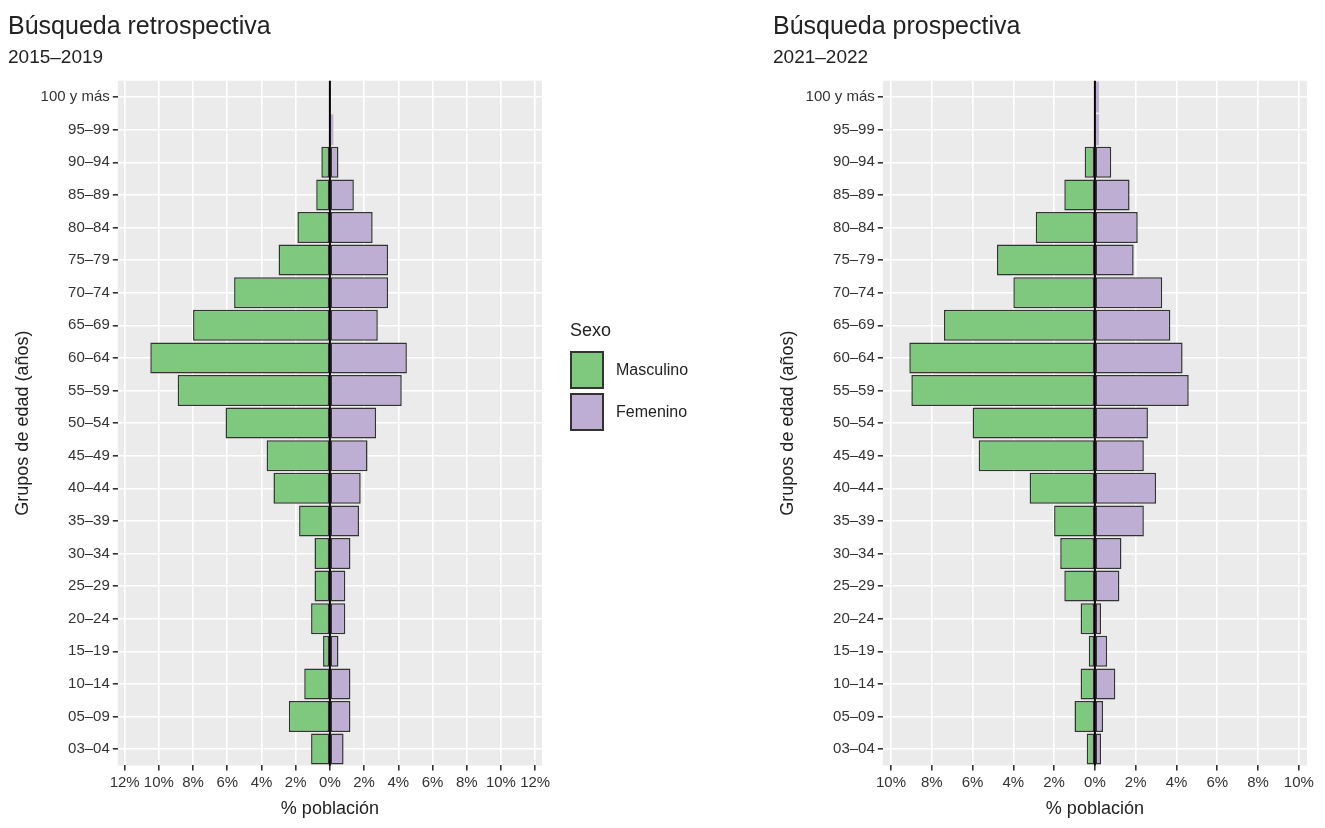 The height and width of the screenshot is (828, 1325). I want to click on legend-label: Femenino, so click(652, 412).